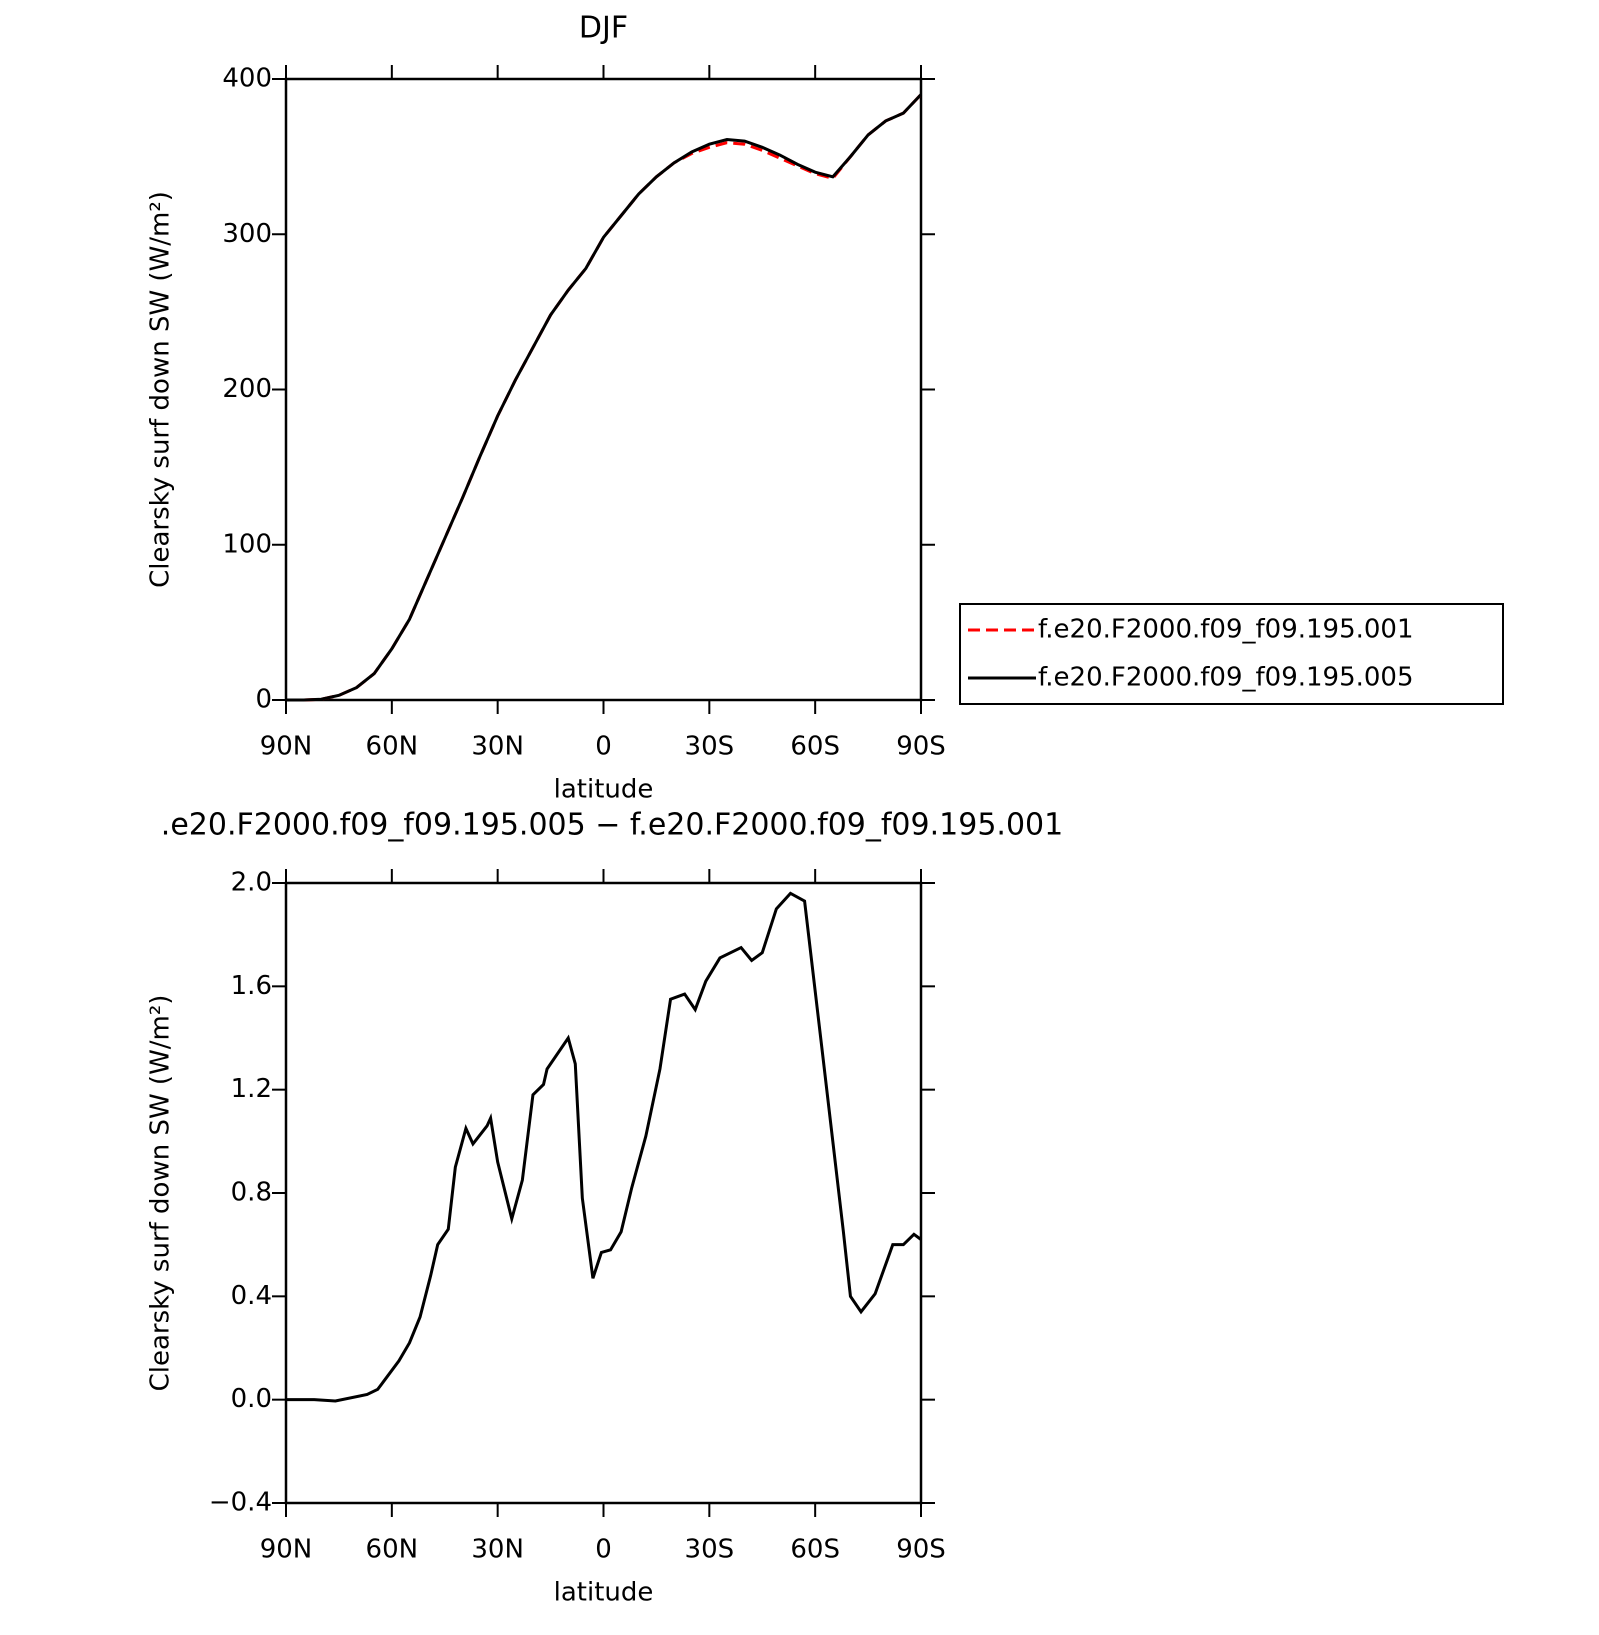  I want to click on y-tick-label: 0.0, so click(251, 1399).